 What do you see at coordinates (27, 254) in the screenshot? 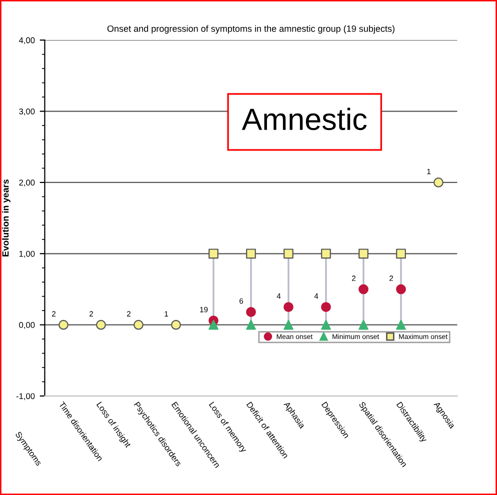
I see `y-tick-label: 1,00` at bounding box center [27, 254].